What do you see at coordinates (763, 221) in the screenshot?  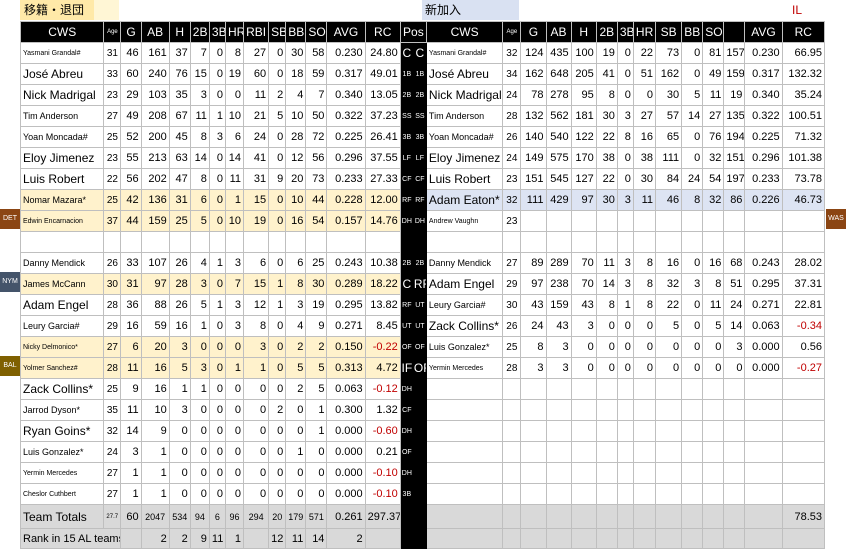 I see `new-stat-avg` at bounding box center [763, 221].